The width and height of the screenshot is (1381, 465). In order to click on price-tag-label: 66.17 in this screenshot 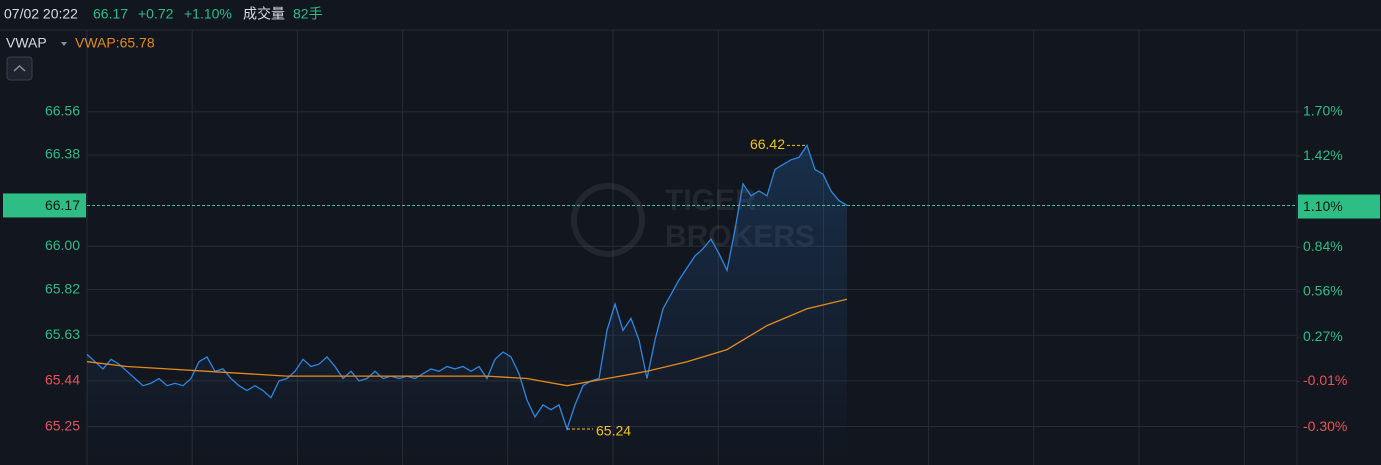, I will do `click(62, 205)`.